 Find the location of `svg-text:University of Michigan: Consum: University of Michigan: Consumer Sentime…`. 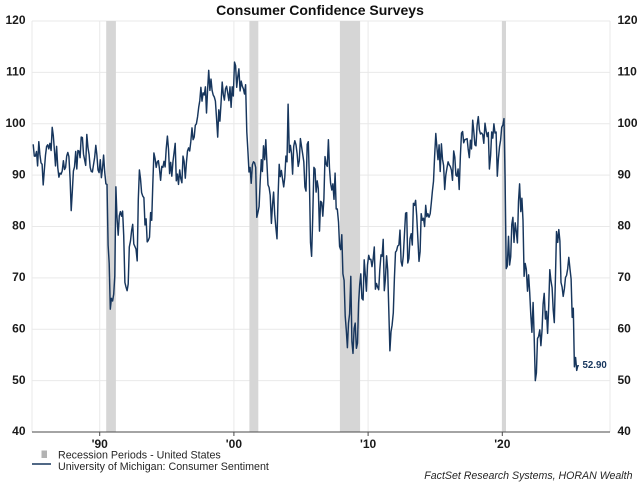

svg-text:University of Michigan: Consum: University of Michigan: Consumer Sentime… is located at coordinates (163, 467).